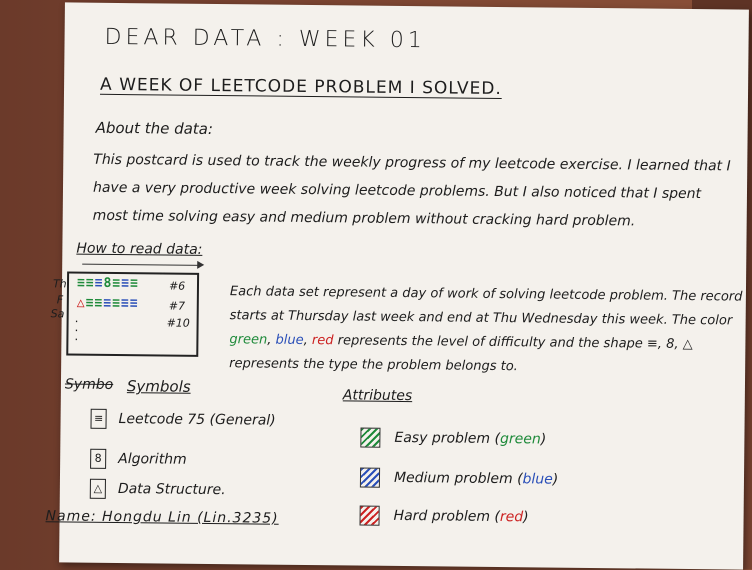 This screenshot has width=752, height=570. I want to click on desc-red: red, so click(322, 341).